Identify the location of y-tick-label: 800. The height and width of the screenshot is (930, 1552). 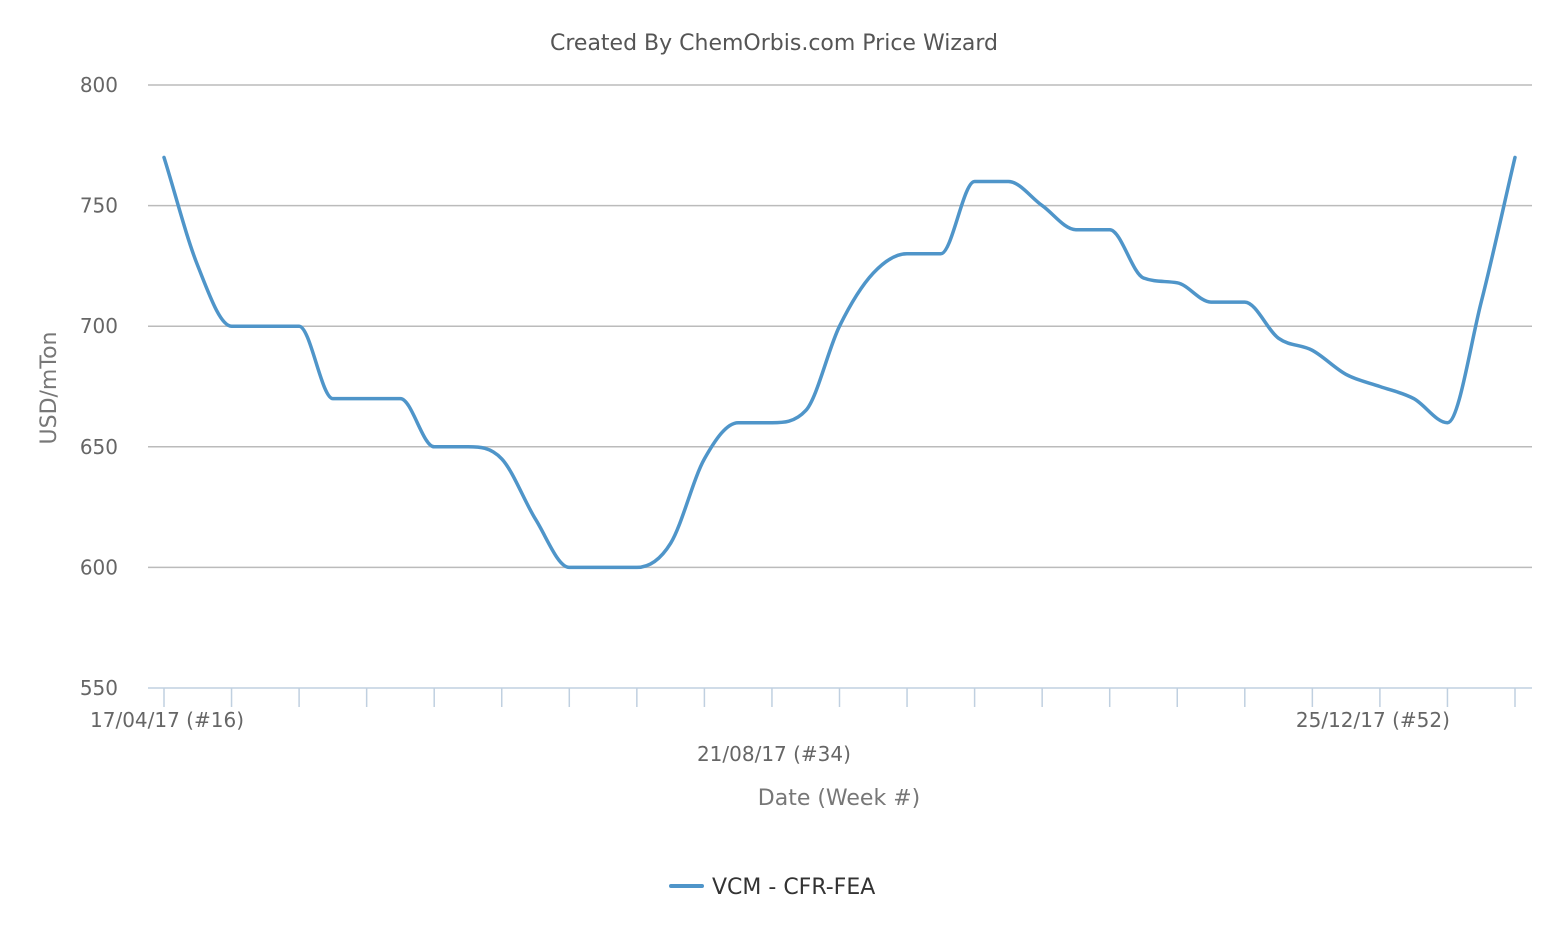
(99, 85).